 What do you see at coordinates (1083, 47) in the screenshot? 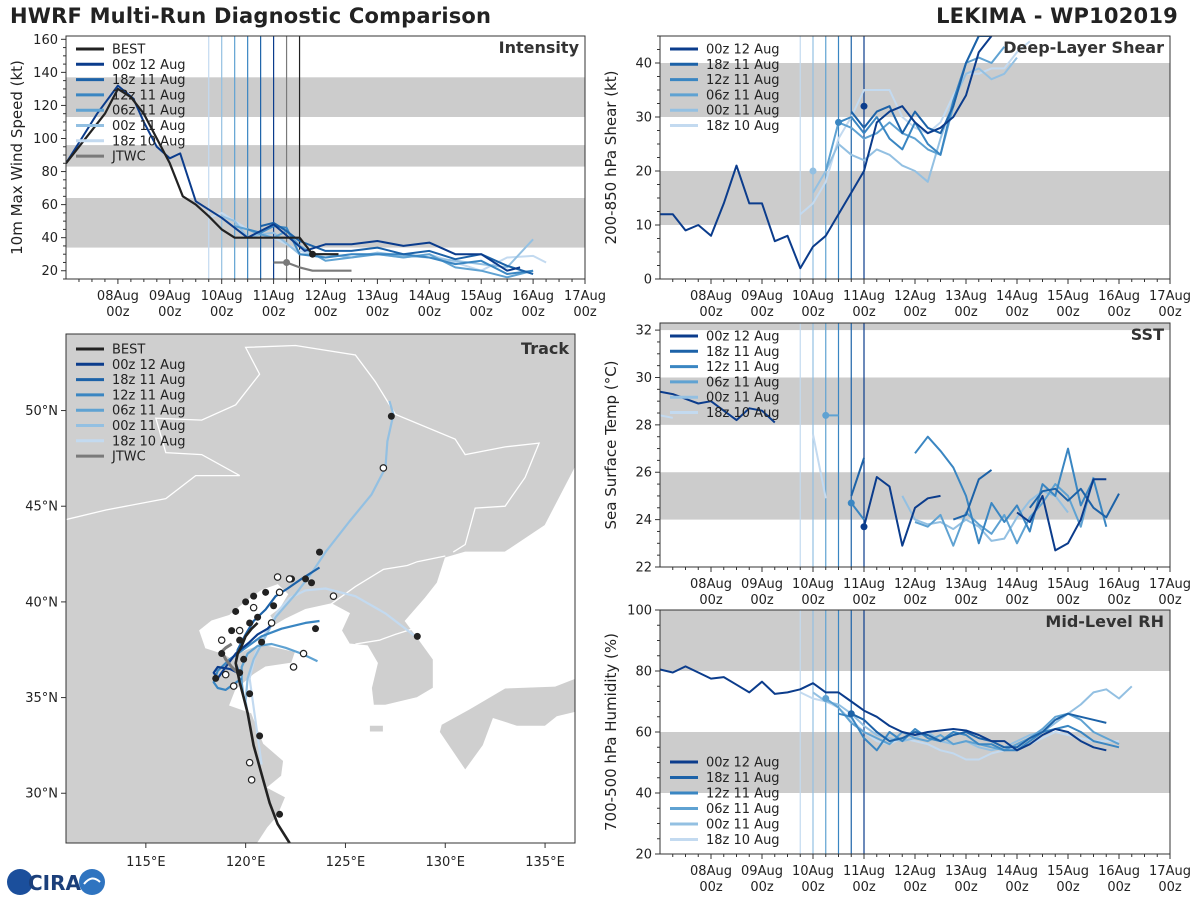
I see `panel-title: Deep-Layer Shear` at bounding box center [1083, 47].